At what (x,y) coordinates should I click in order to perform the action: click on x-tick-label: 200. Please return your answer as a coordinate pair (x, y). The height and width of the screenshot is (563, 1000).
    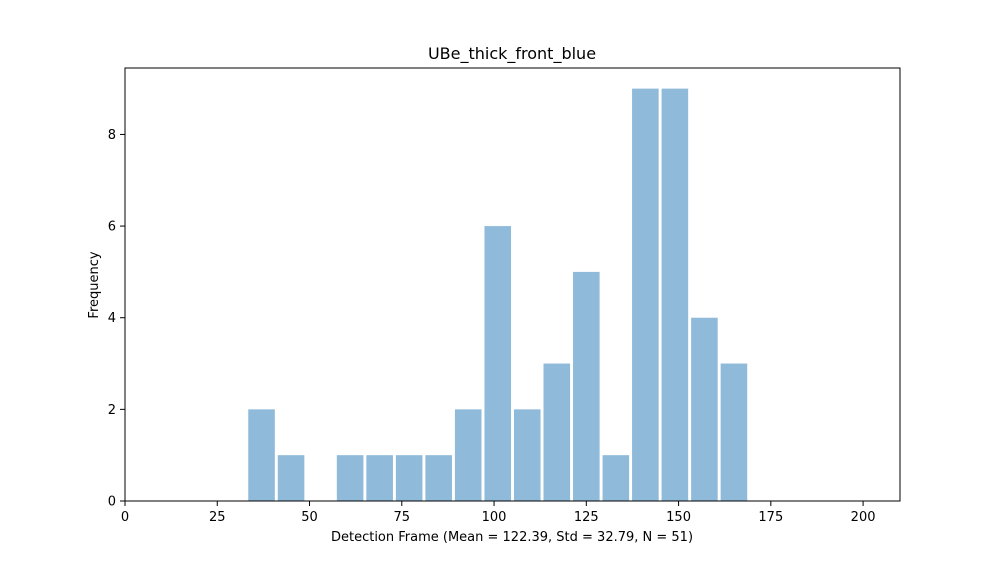
    Looking at the image, I should click on (863, 517).